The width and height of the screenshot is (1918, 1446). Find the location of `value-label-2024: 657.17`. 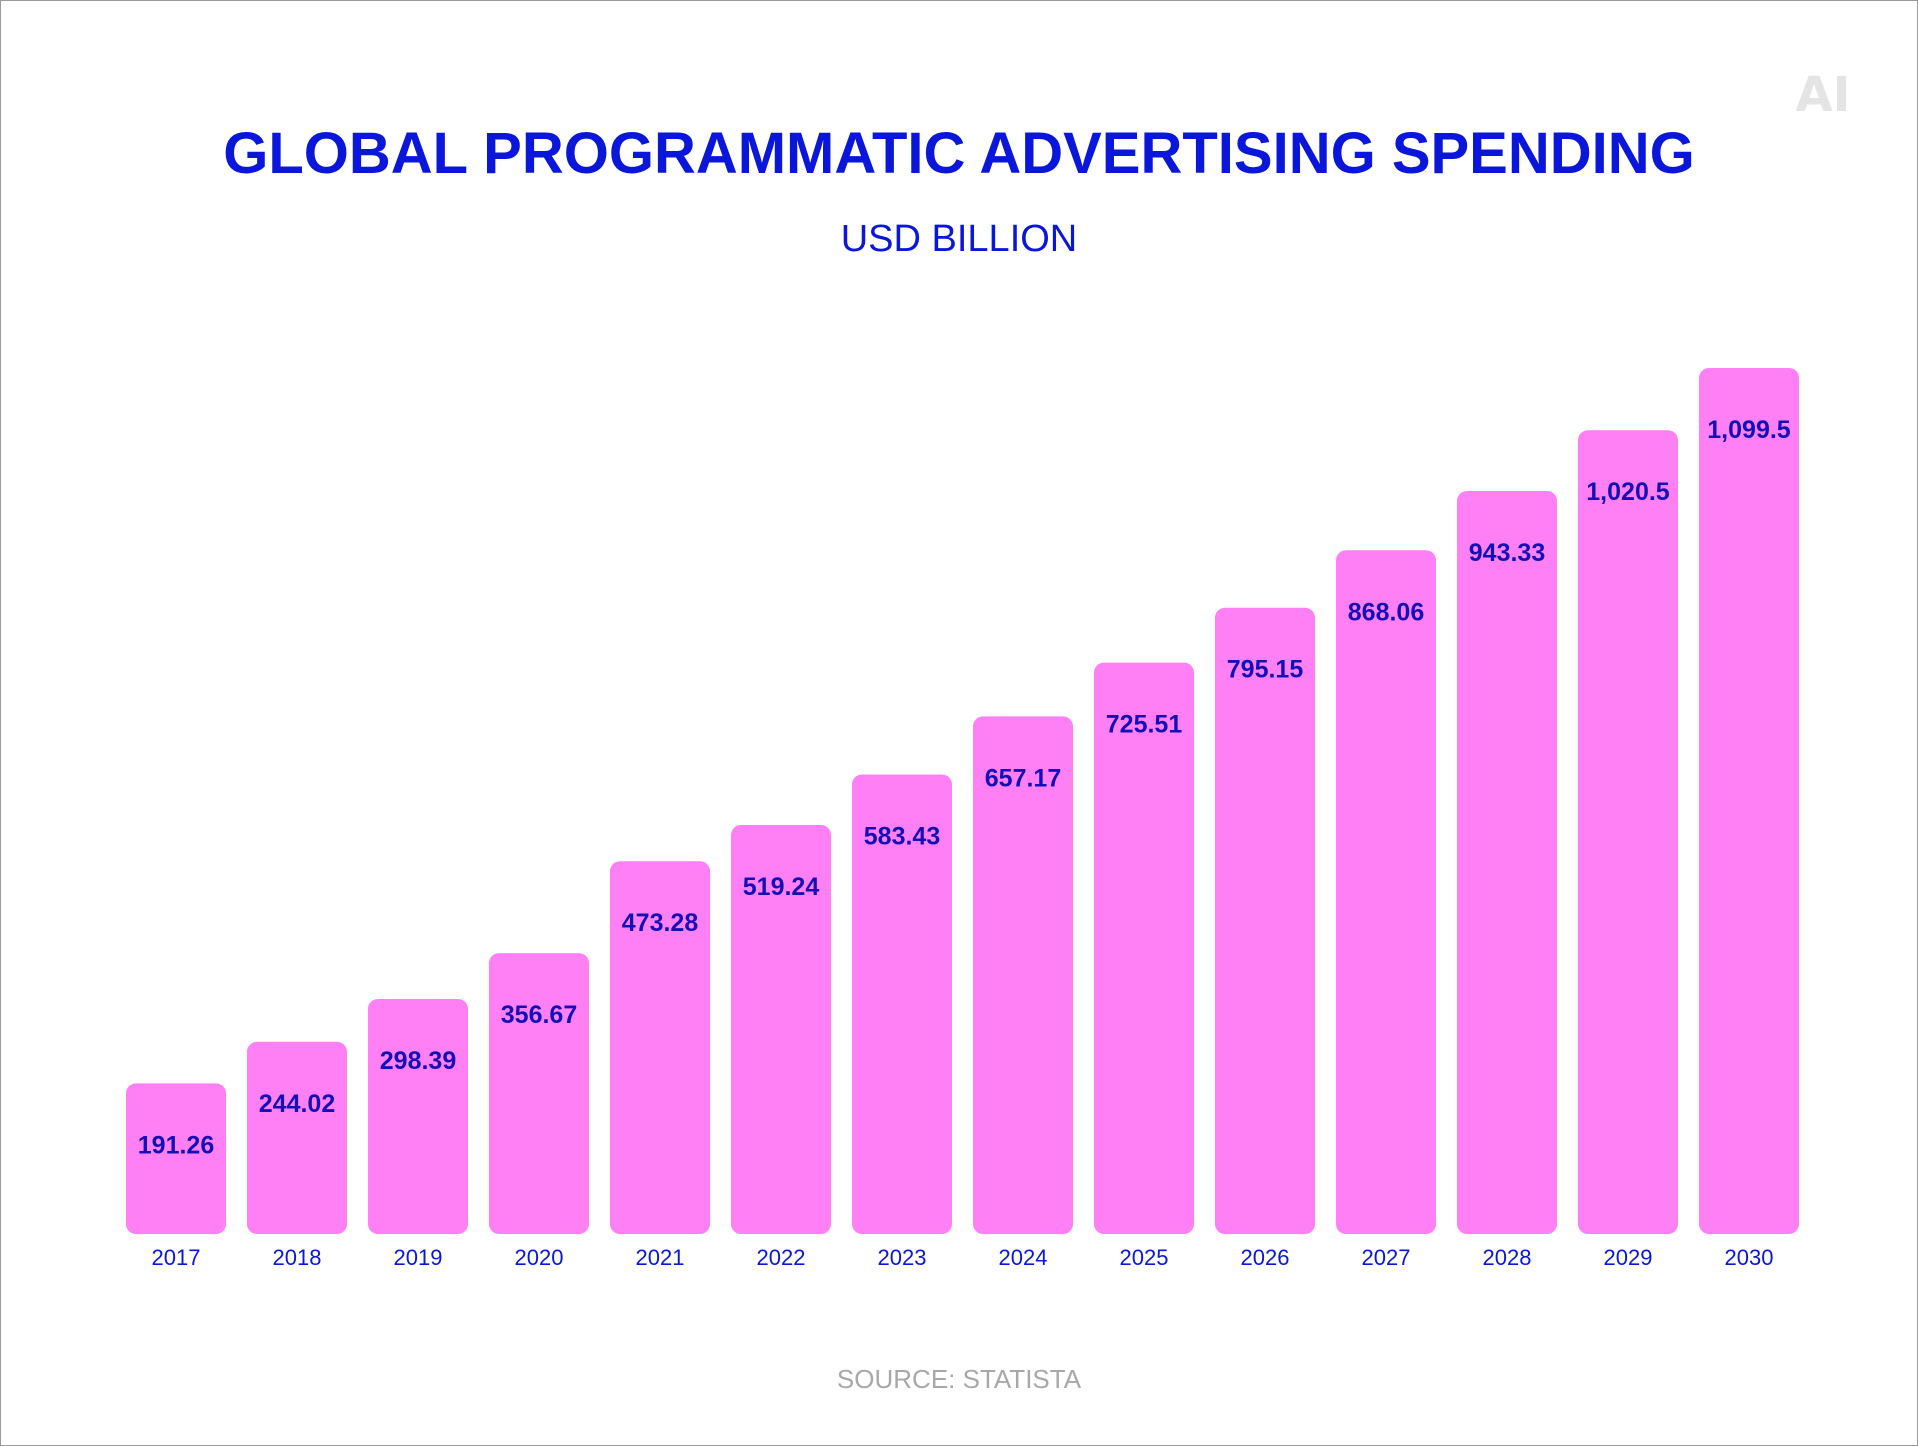

value-label-2024: 657.17 is located at coordinates (1023, 778).